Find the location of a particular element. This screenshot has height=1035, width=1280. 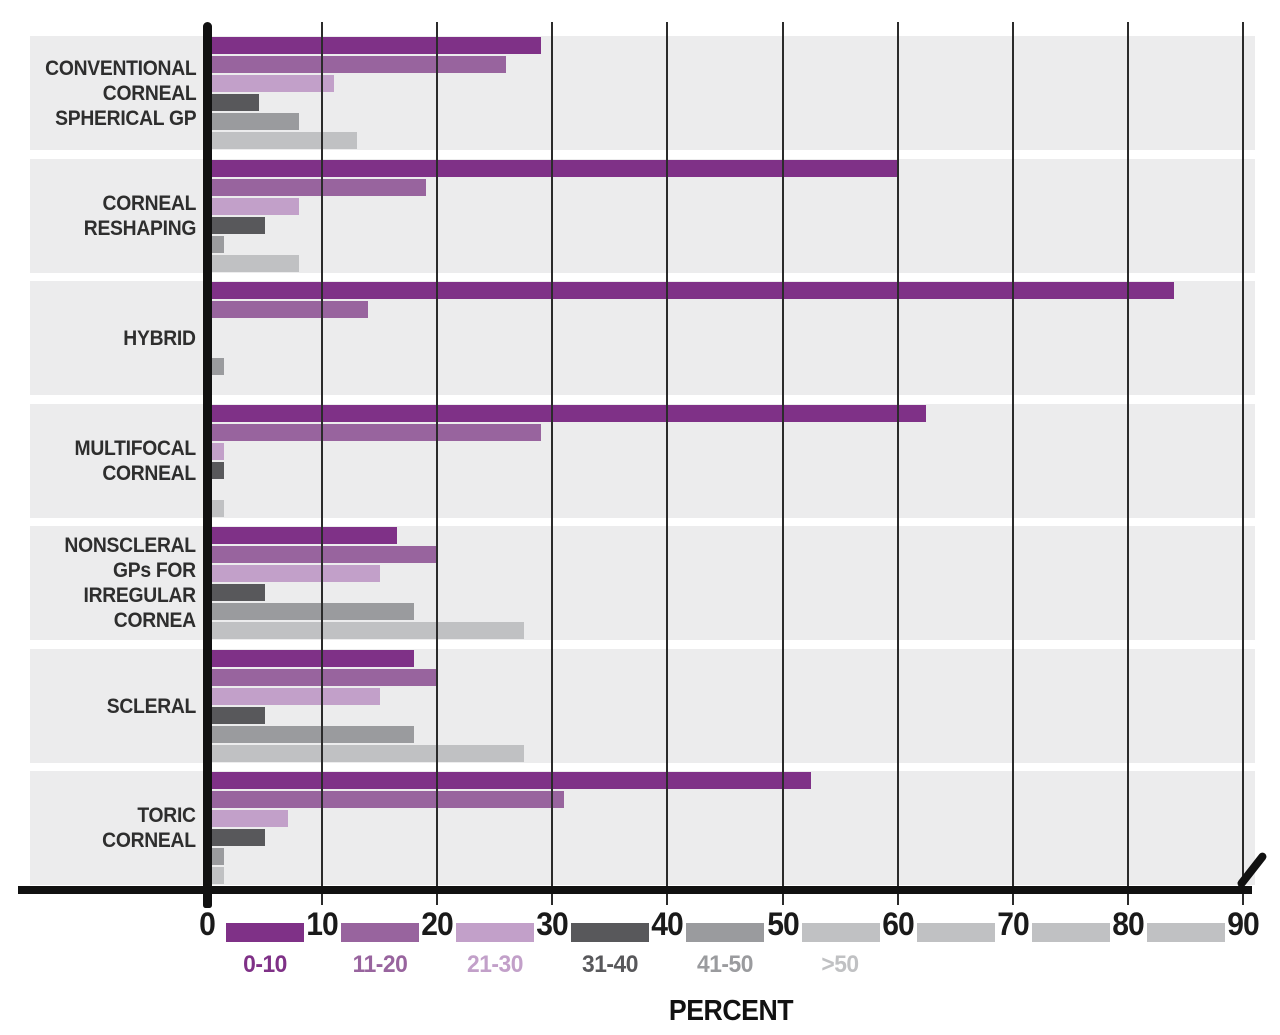

legend-label-11-20: 11-20 is located at coordinates (380, 964).